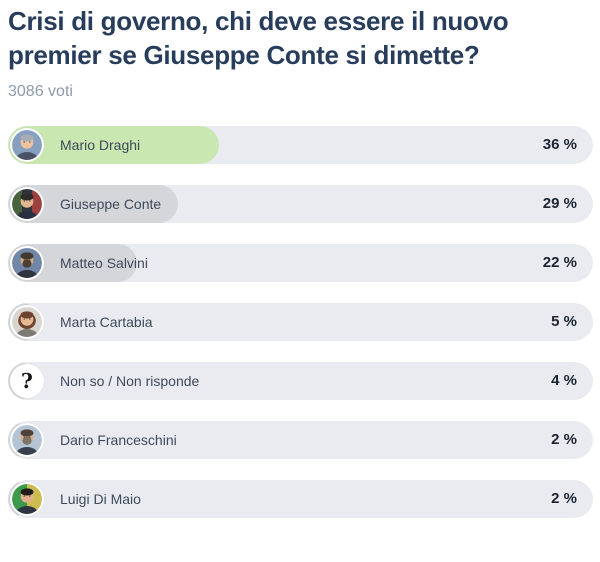  What do you see at coordinates (564, 321) in the screenshot?
I see `result-percentage: 5 %` at bounding box center [564, 321].